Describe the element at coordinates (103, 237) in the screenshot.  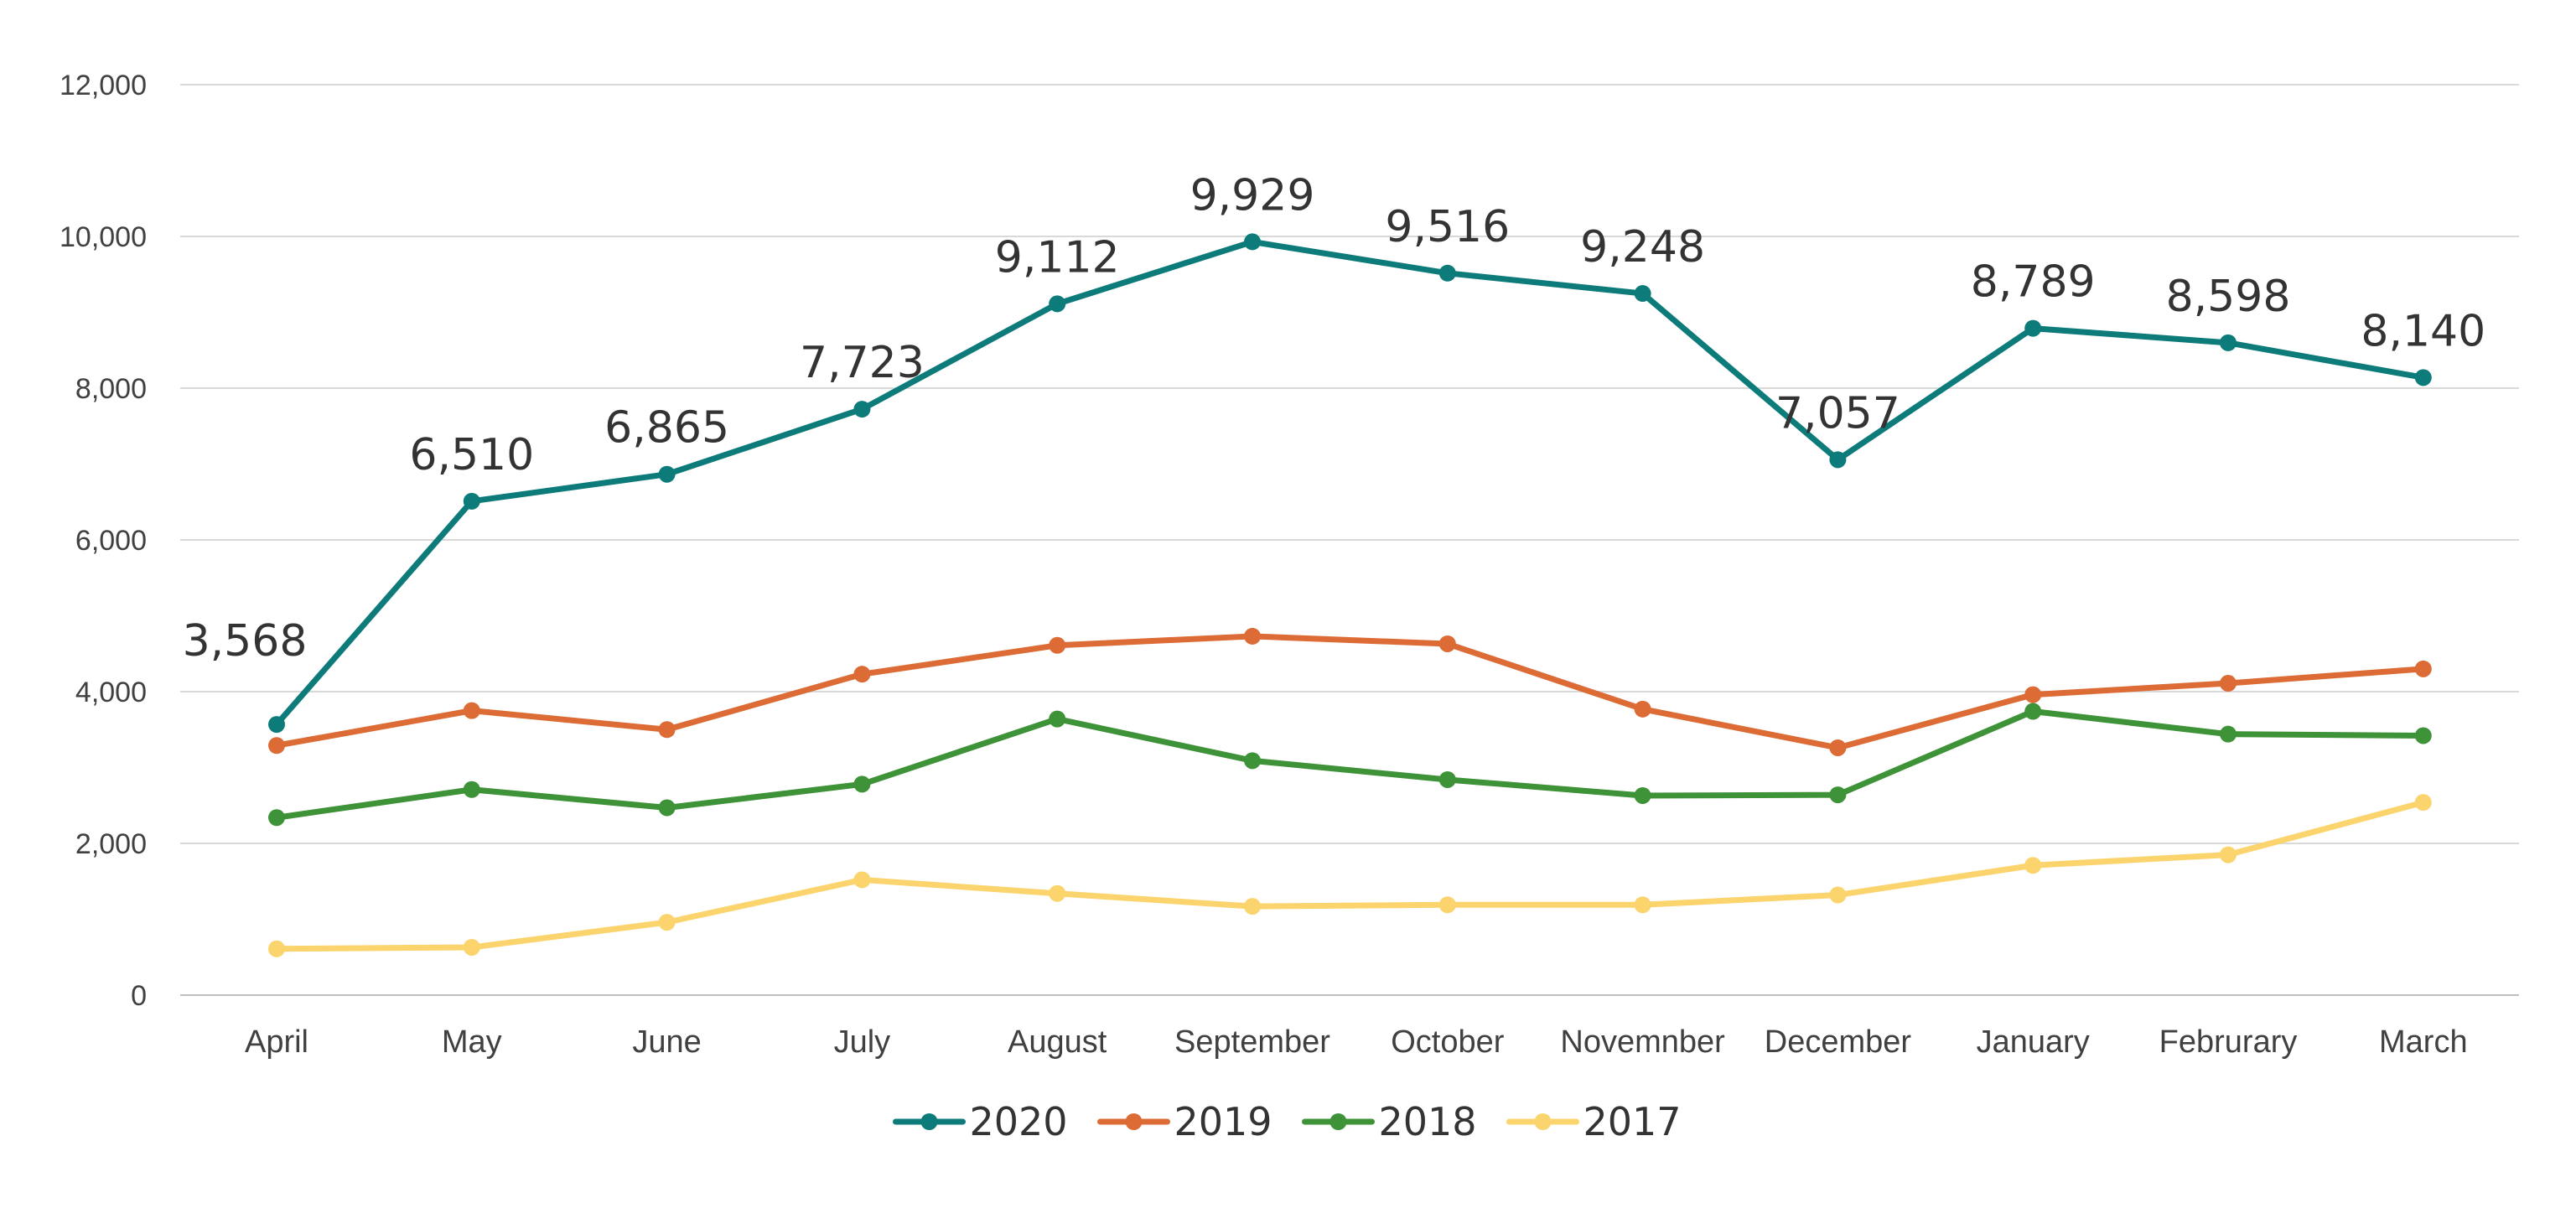
I see `y-tick-label: 10,000` at that location.